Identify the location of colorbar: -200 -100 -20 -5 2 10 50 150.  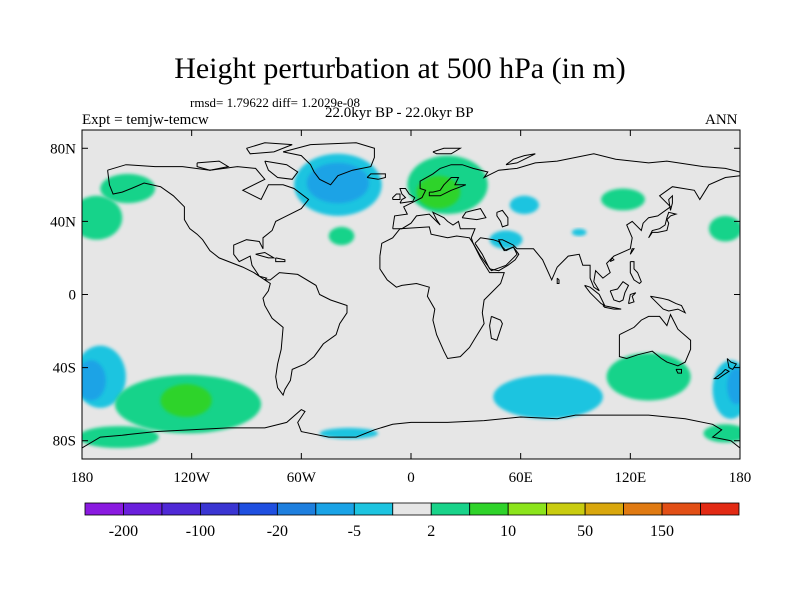
(412, 521).